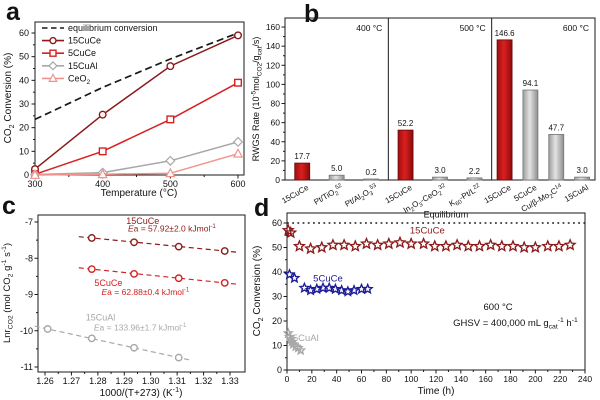 The height and width of the screenshot is (400, 600). Describe the element at coordinates (177, 381) in the screenshot. I see `svg-text: 1.31` at that location.